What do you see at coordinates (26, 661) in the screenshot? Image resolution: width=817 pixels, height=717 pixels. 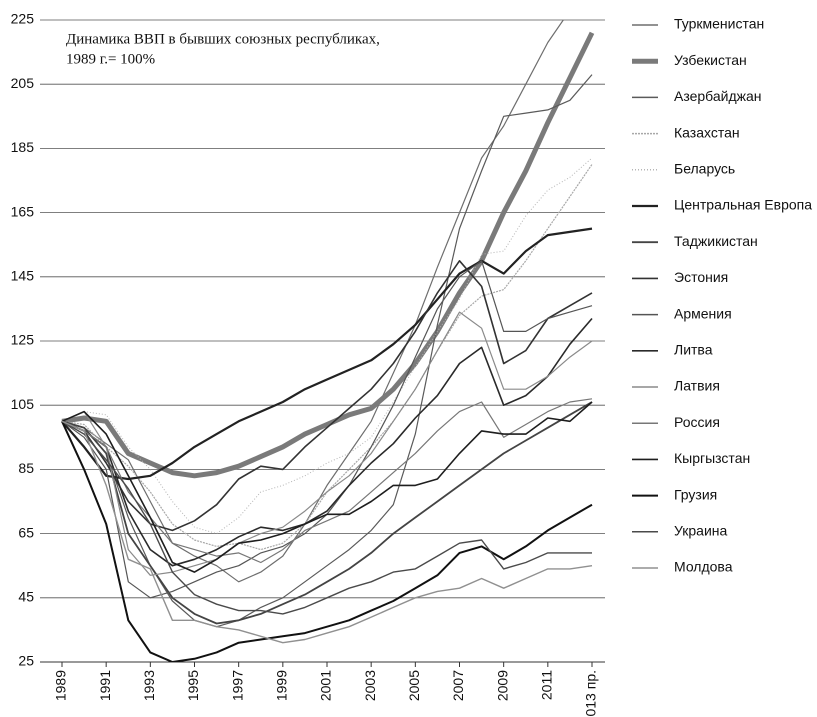 I see `y-tick-label: 25` at bounding box center [26, 661].